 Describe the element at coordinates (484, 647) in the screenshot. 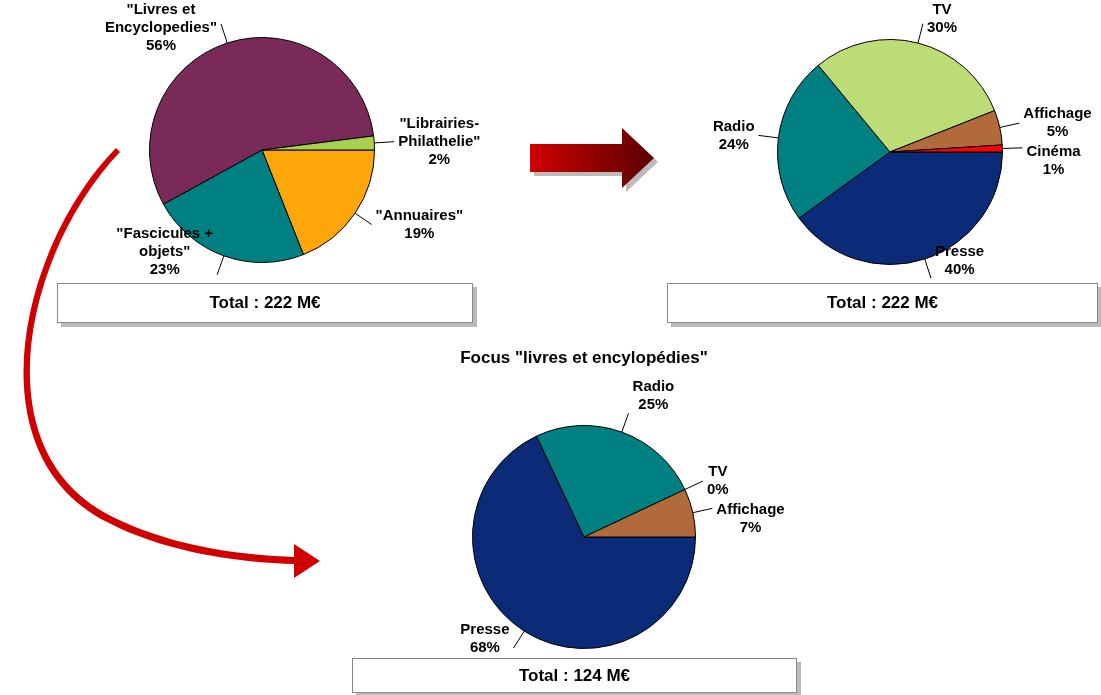

I see `data-label: 68%` at that location.